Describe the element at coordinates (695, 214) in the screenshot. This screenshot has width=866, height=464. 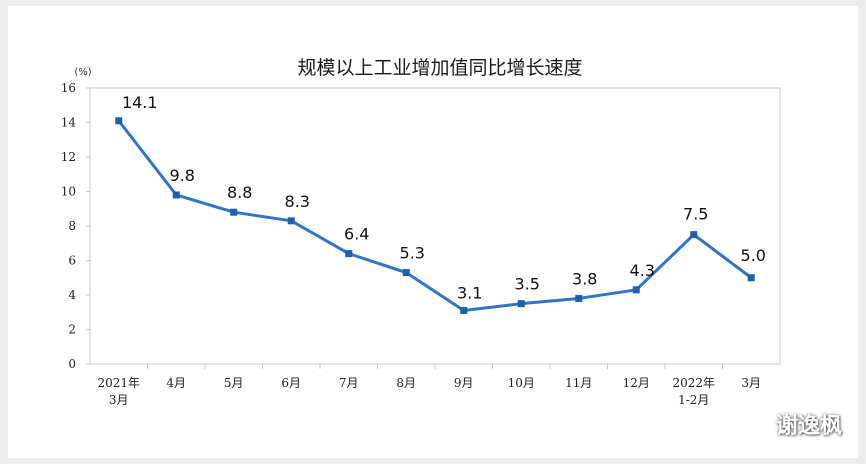
I see `data-label: 7.5` at that location.